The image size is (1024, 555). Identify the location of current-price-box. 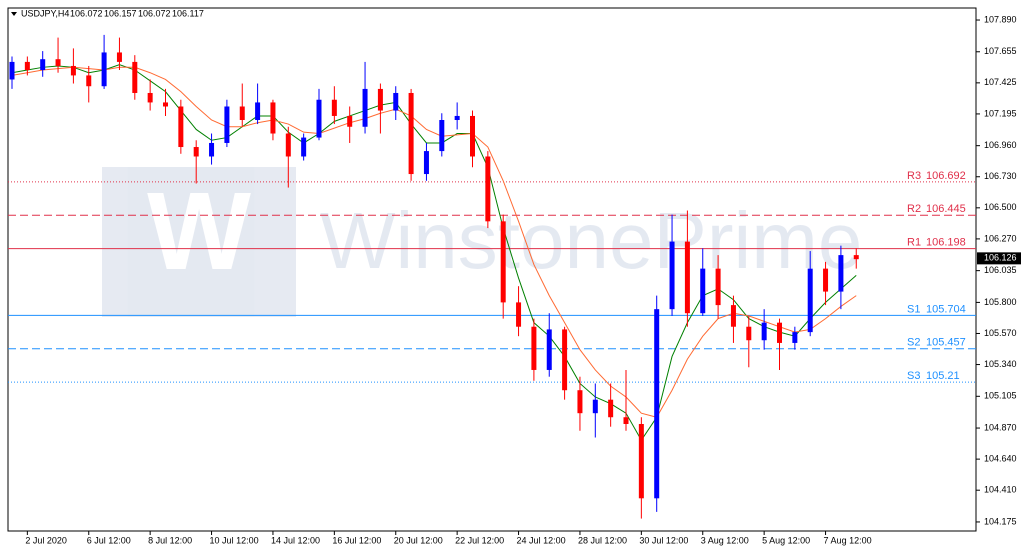
(999, 258).